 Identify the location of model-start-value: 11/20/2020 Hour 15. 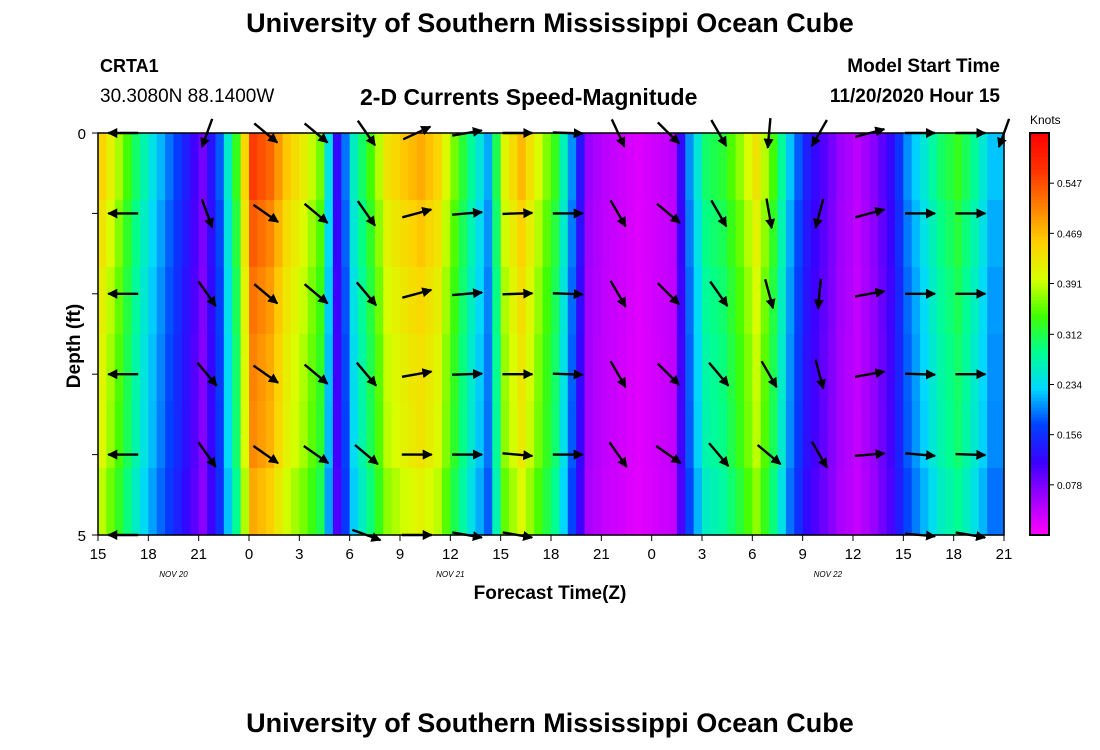
(914, 96).